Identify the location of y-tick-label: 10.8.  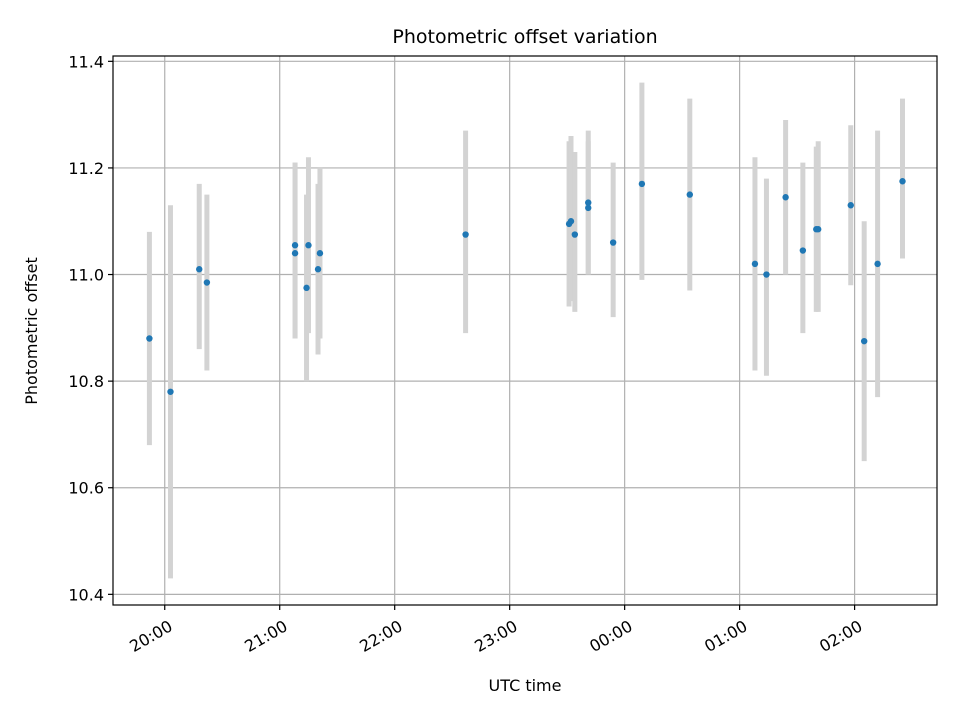
(86, 381).